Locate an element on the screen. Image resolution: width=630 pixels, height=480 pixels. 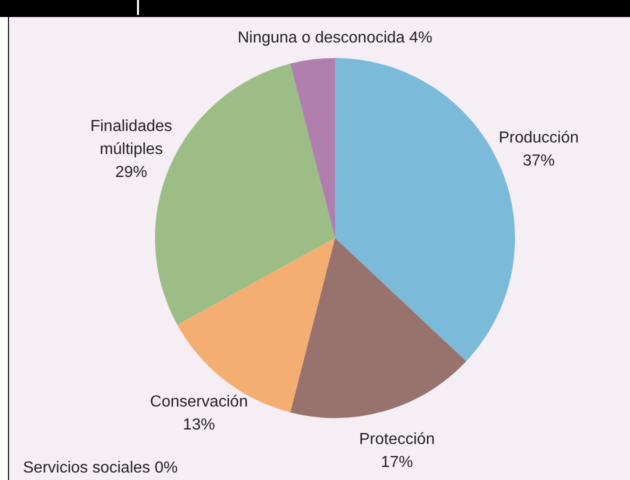
slice-label: Ninguna o desconocida 4% is located at coordinates (335, 37).